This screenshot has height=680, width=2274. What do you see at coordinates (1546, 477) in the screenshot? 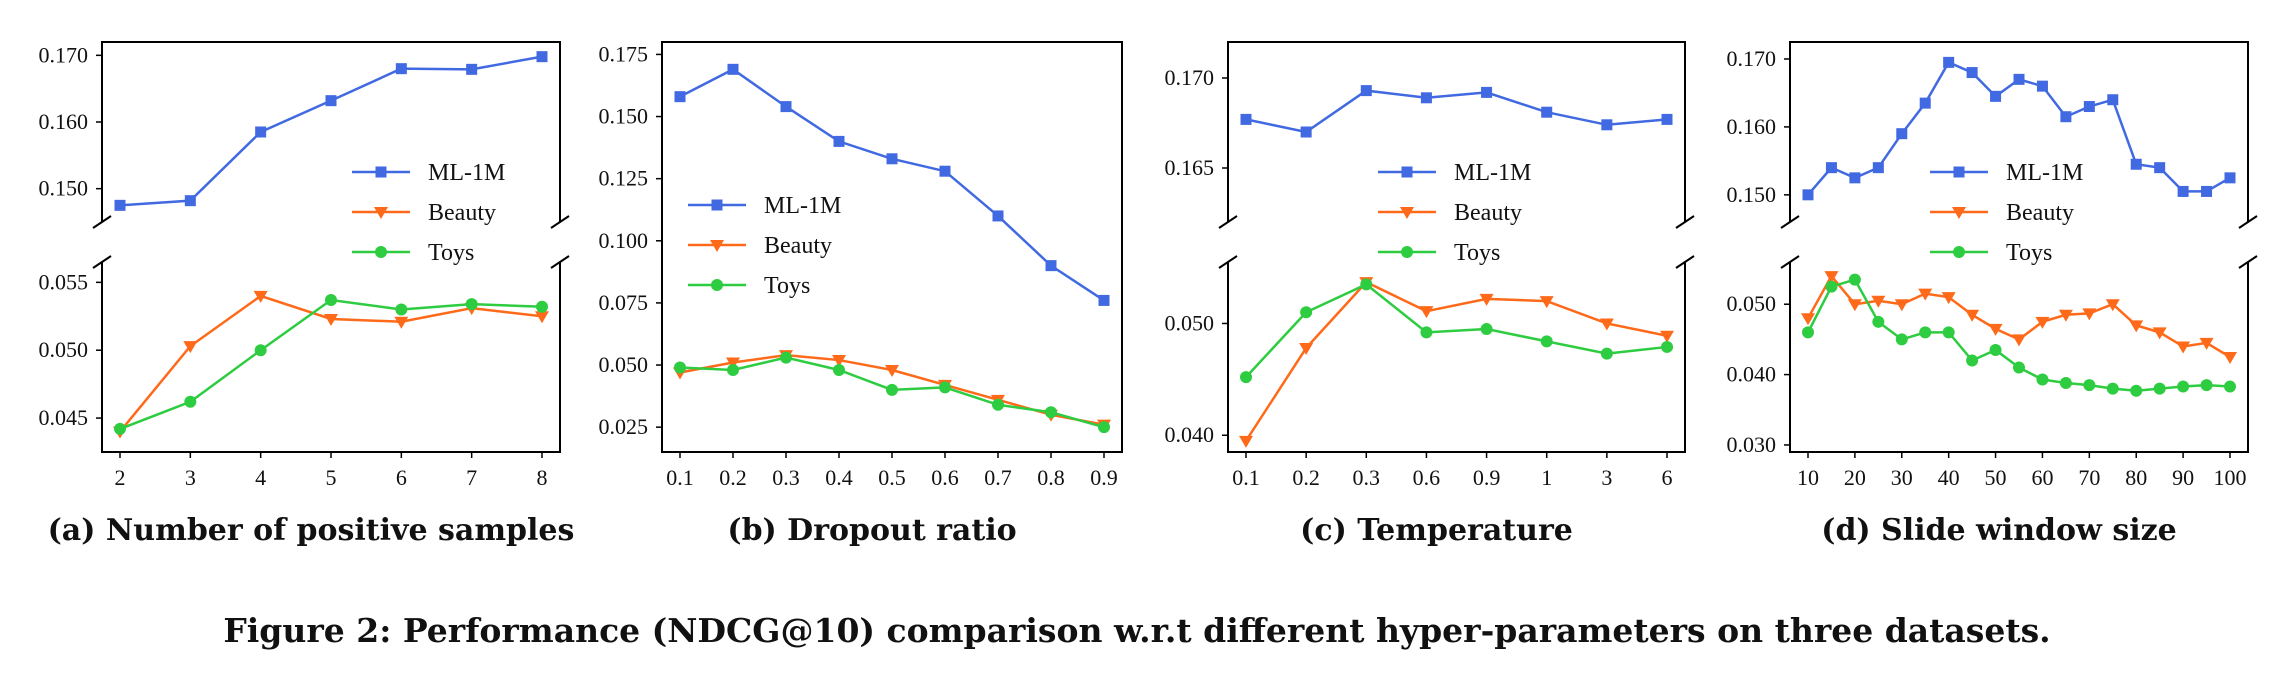
I see `x-tick-label: 1` at bounding box center [1546, 477].